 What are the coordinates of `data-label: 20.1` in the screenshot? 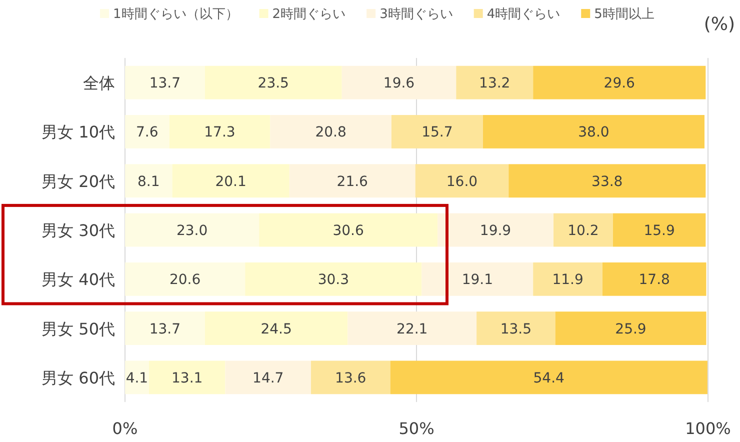 It's located at (230, 182).